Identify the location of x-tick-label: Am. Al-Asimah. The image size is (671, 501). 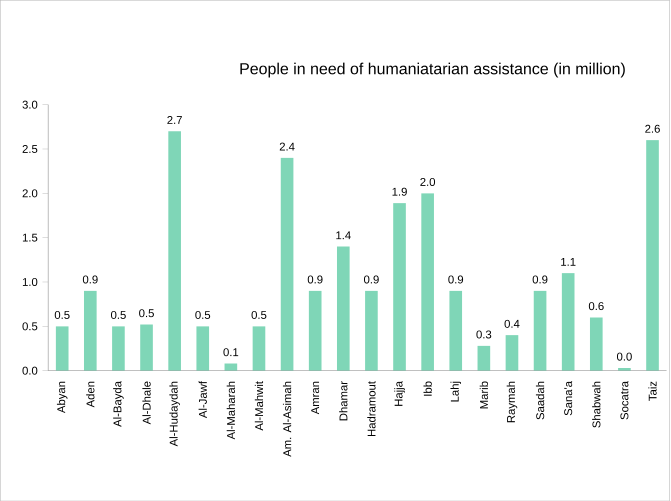
(287, 419).